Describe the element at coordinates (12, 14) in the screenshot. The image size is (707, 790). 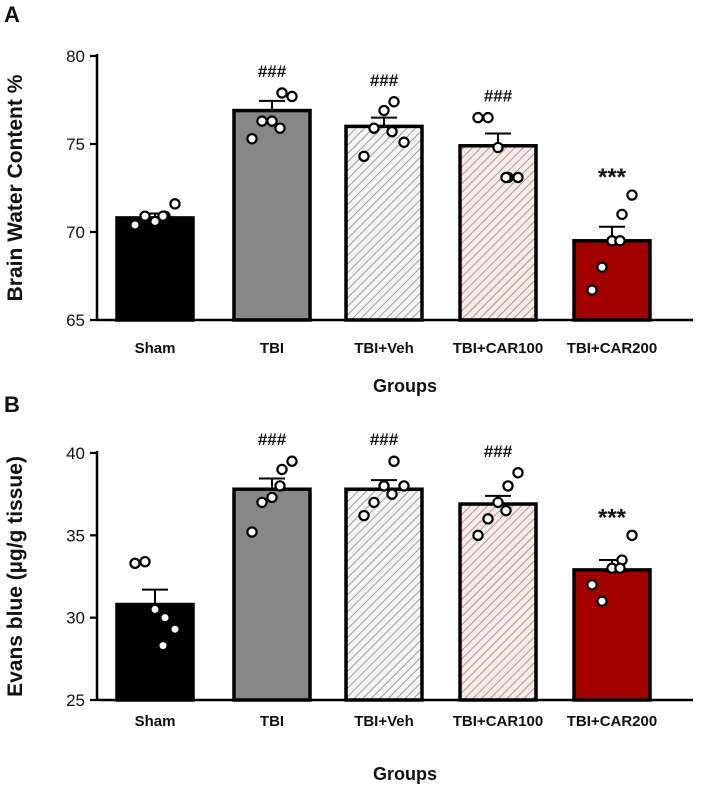
I see `panel-a-letter: A` at that location.